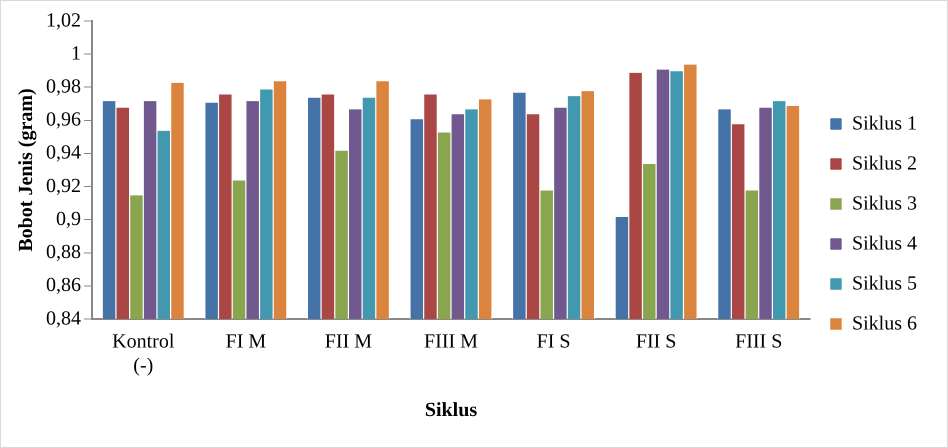 The image size is (948, 448). Describe the element at coordinates (26, 170) in the screenshot. I see `y-axis-title: Bobot Jenis (gram)` at that location.